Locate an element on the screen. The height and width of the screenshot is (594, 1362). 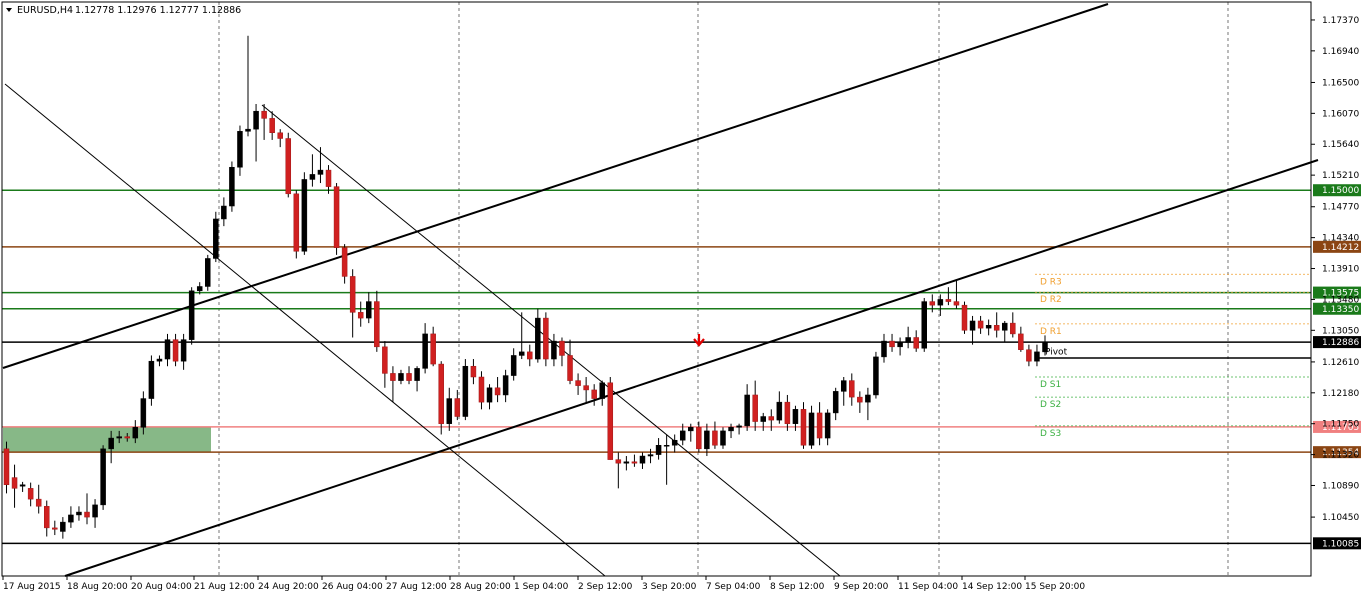
price-tick-label: 1.13050 is located at coordinates (1340, 331).